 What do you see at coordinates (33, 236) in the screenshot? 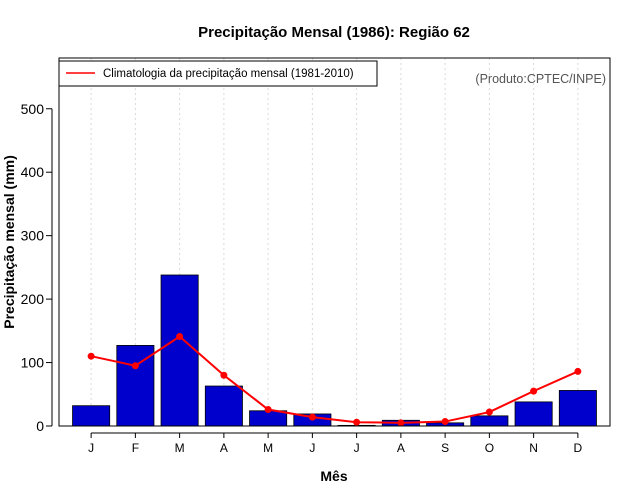
I see `y-tick-label: 300` at bounding box center [33, 236].